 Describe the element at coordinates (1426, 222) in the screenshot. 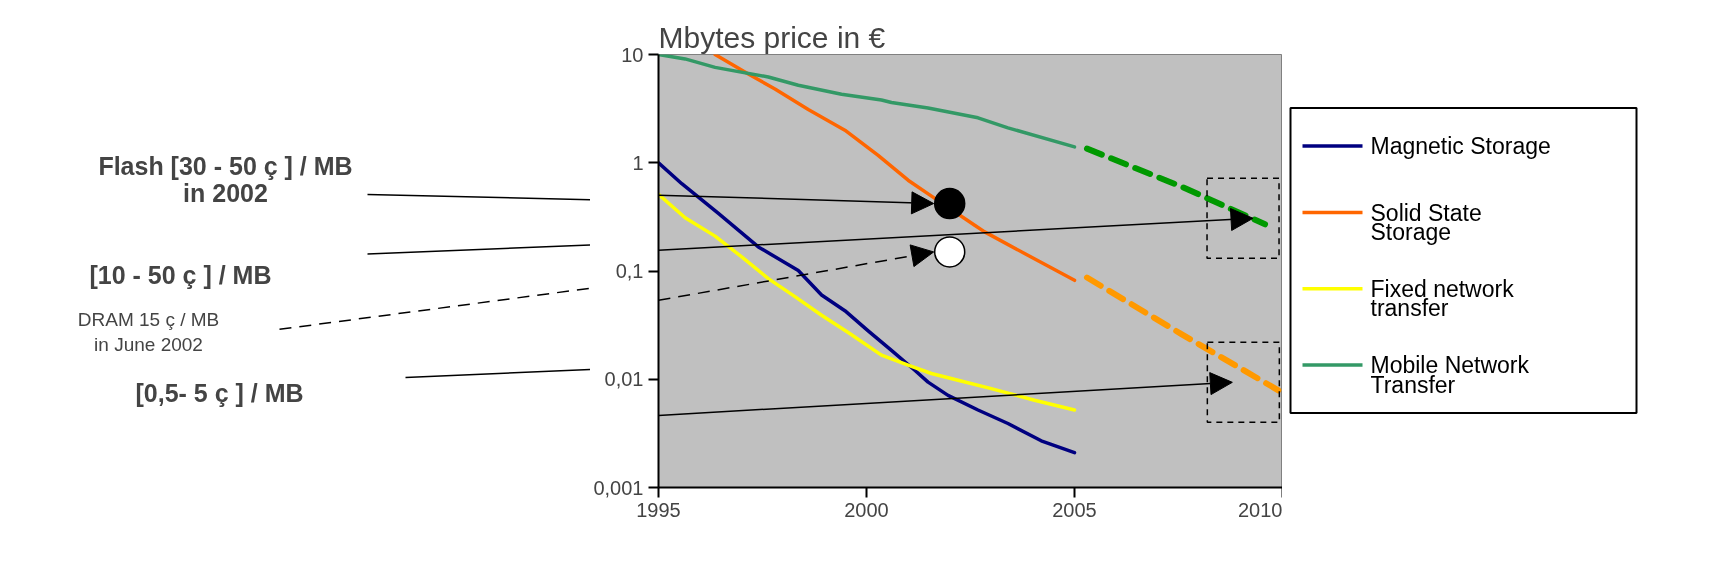

I see `legend-label: Solid State Storage` at that location.